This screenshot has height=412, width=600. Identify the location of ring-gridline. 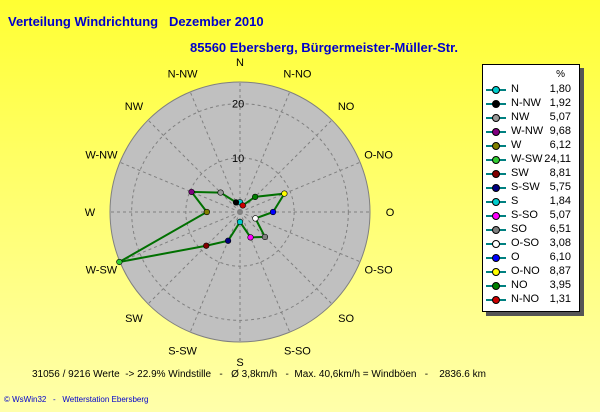
(240, 212).